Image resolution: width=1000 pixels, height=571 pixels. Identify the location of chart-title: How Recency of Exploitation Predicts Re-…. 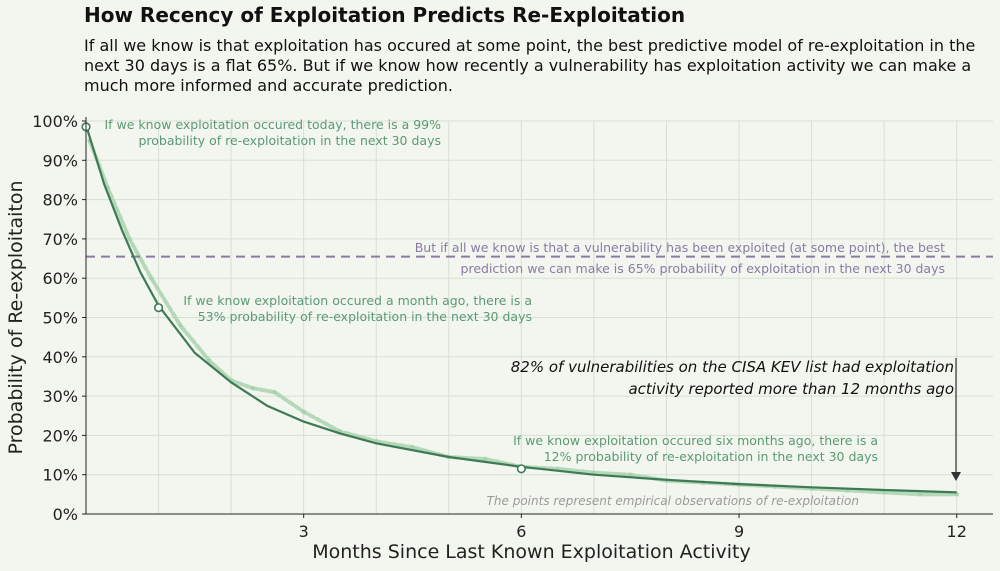
(385, 15).